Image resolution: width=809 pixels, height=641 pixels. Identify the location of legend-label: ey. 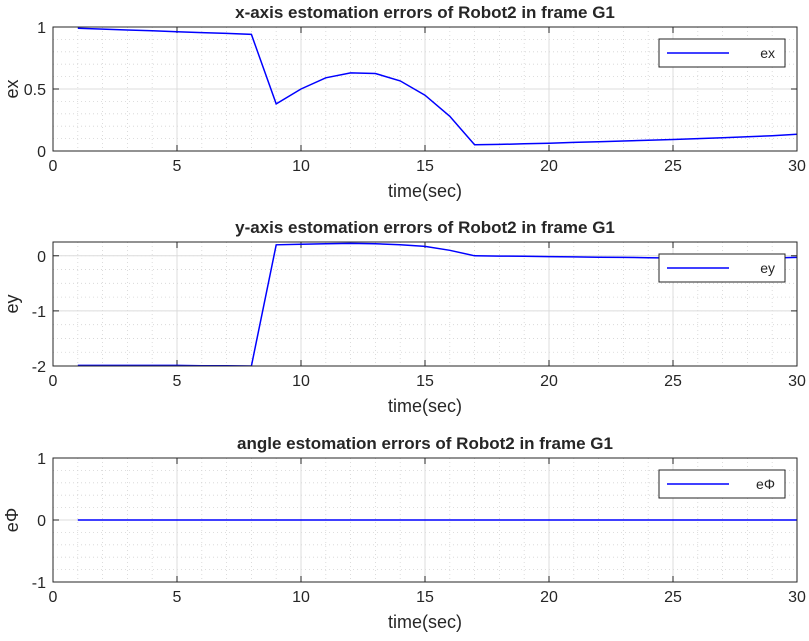
(767, 268).